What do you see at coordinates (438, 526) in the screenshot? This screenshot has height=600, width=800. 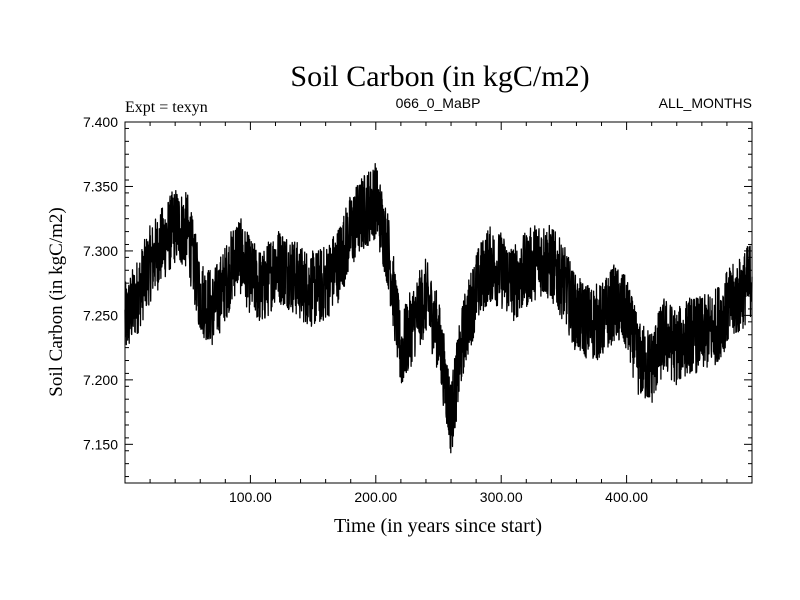 I see `x-axis-label: Time (in years since start)` at bounding box center [438, 526].